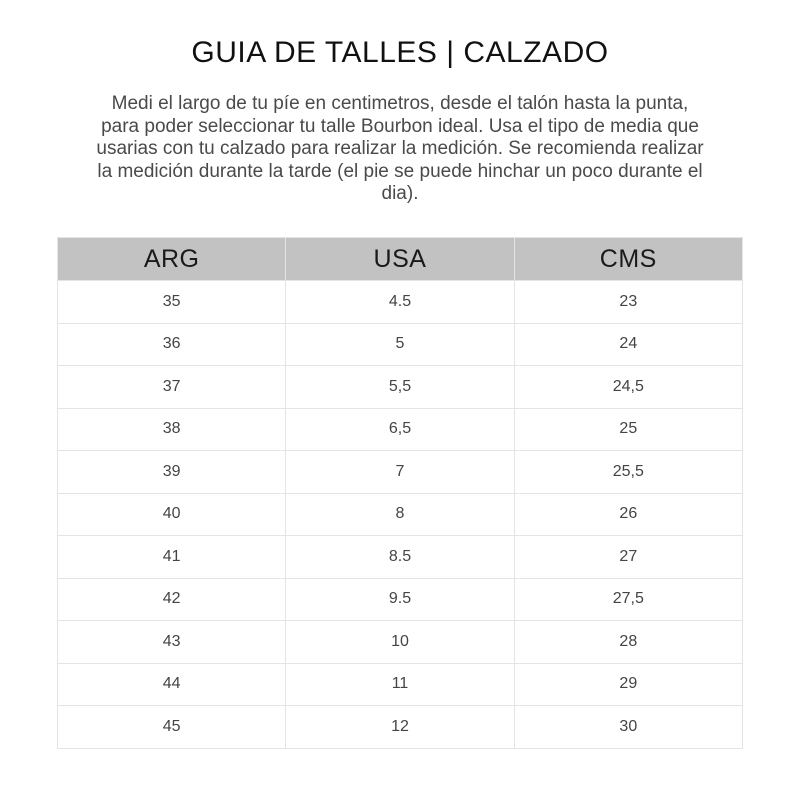  I want to click on table-row: 41 8.5 27, so click(400, 557).